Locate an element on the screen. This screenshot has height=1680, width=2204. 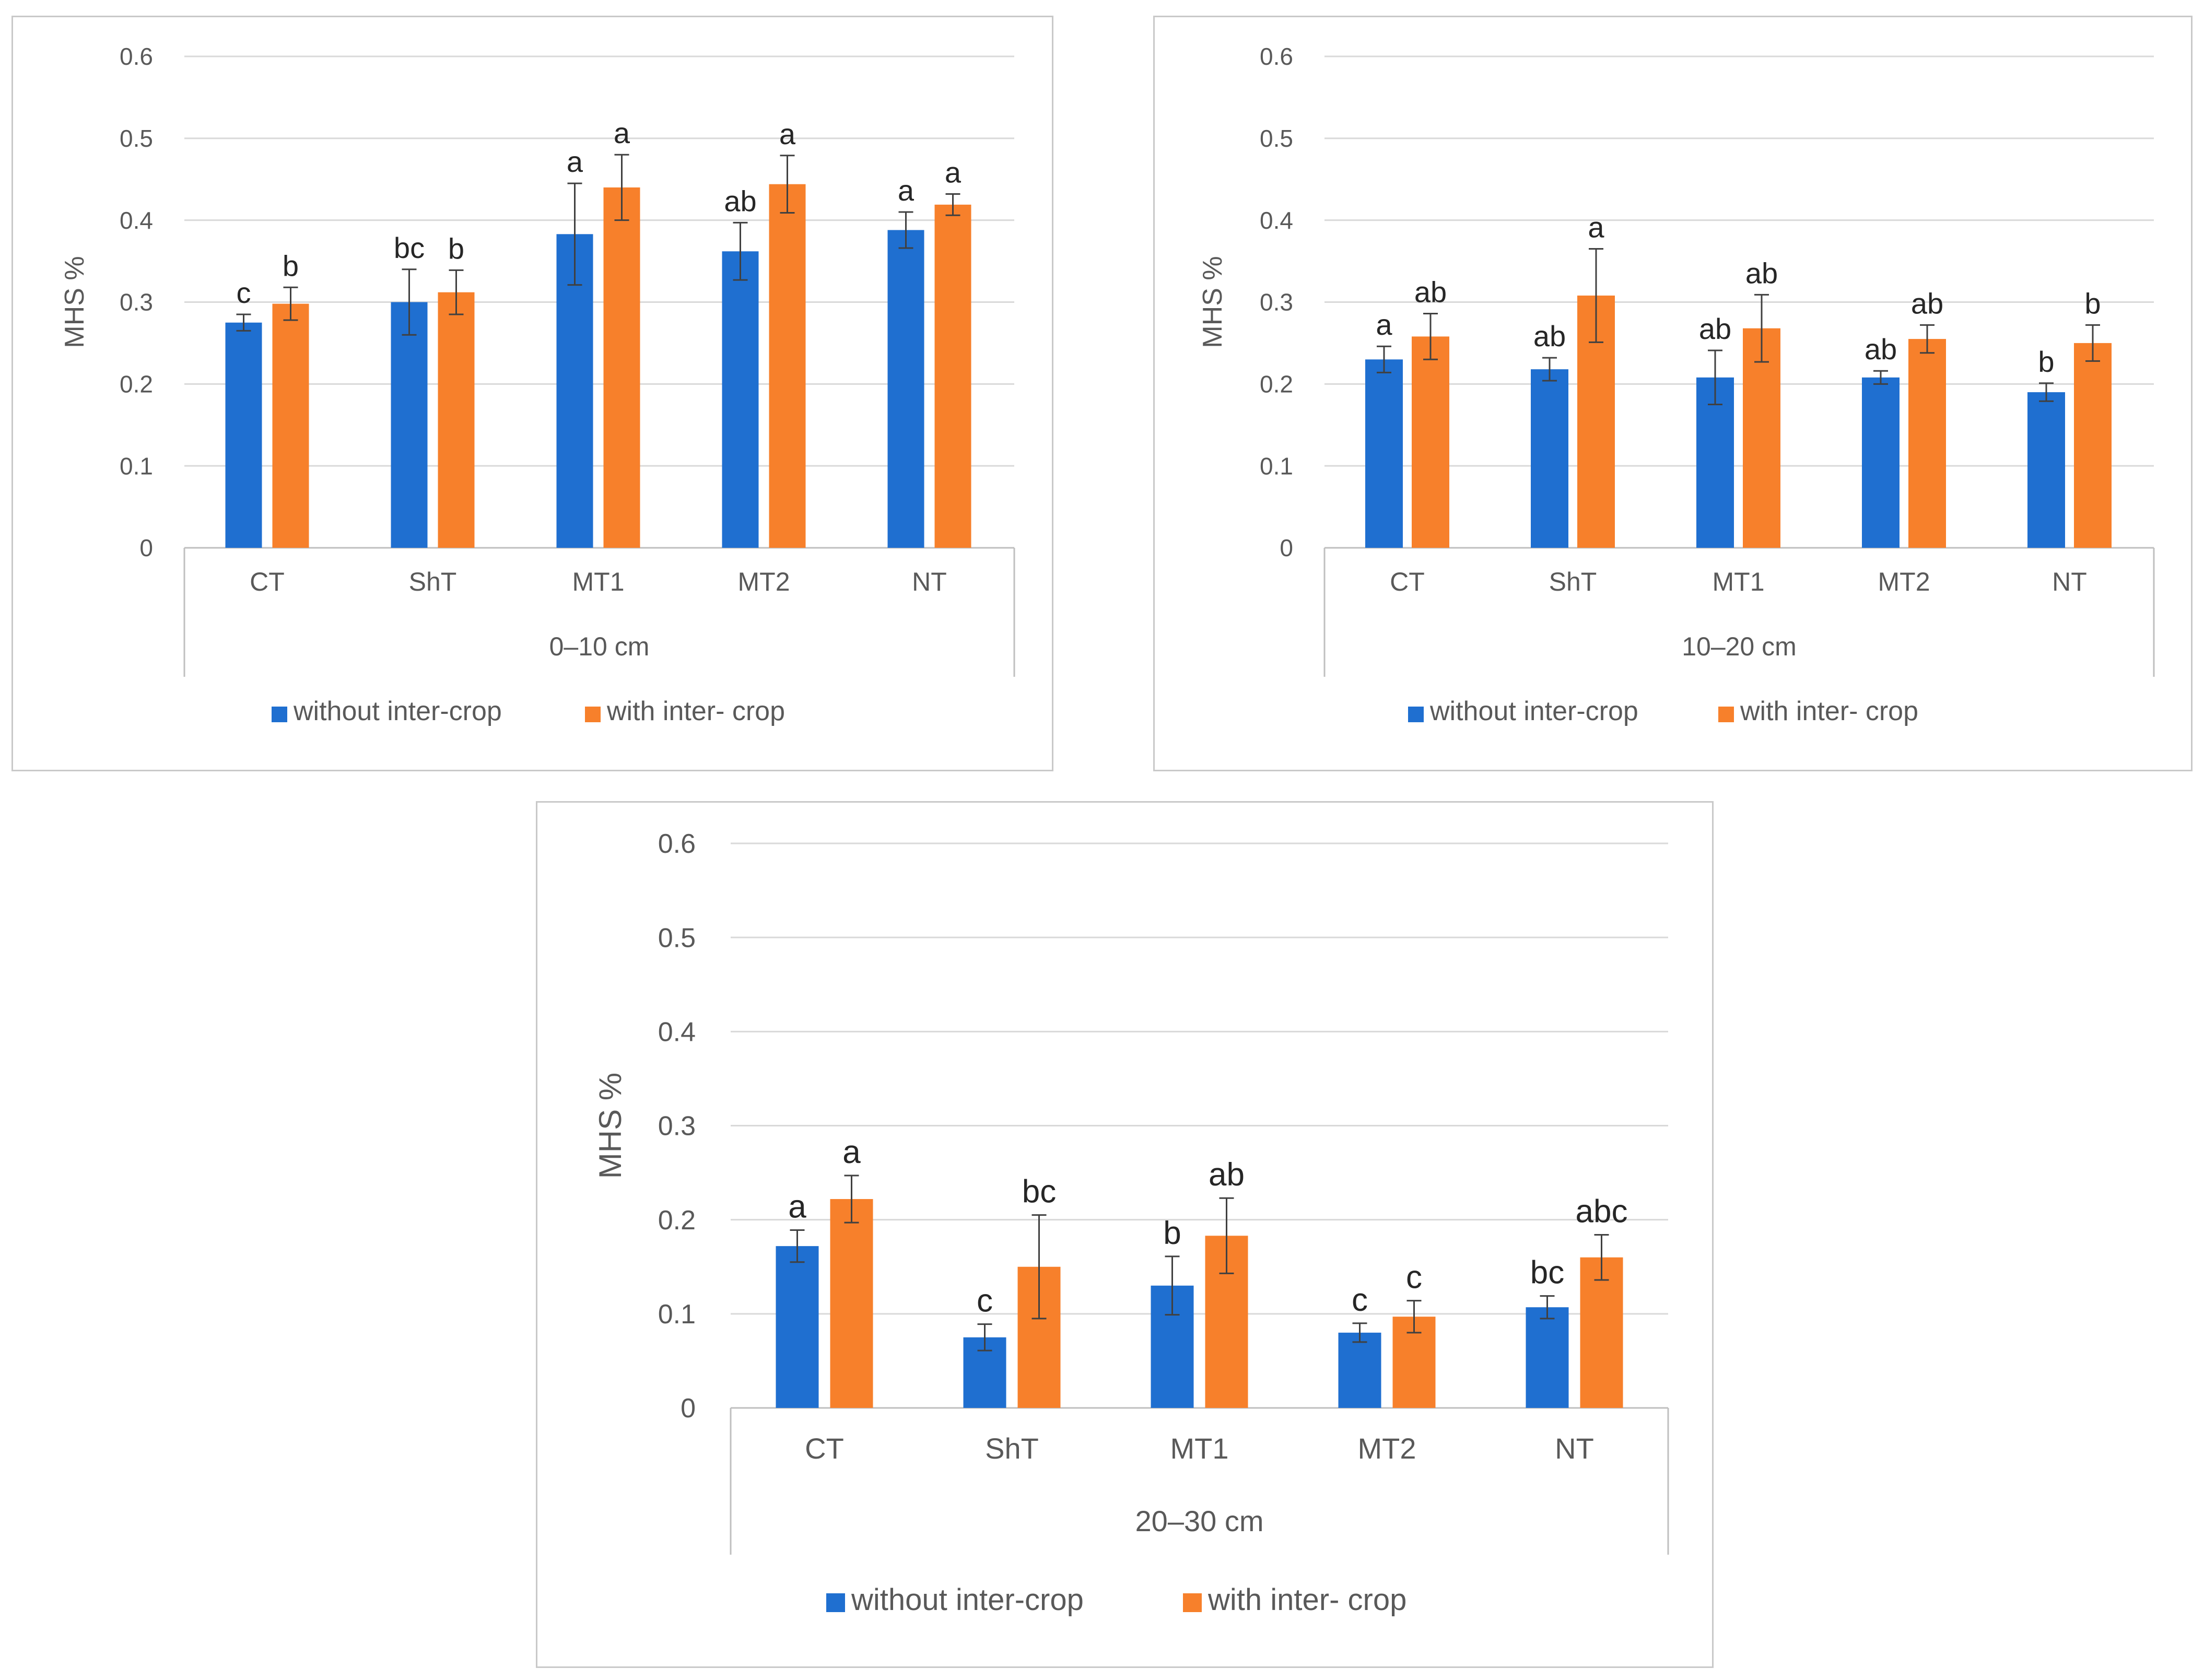
x-axis-label: 0–10 cm is located at coordinates (599, 646).